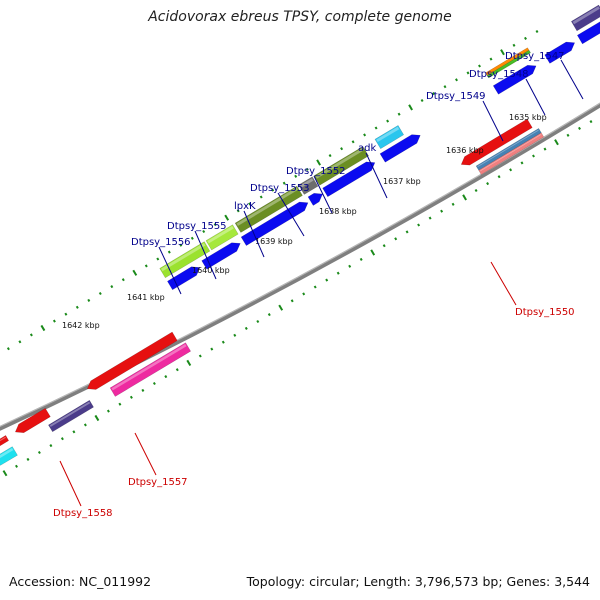 The height and width of the screenshot is (600, 600). Describe the element at coordinates (528, 117) in the screenshot. I see `kbp-label: 1635 kbp` at that location.